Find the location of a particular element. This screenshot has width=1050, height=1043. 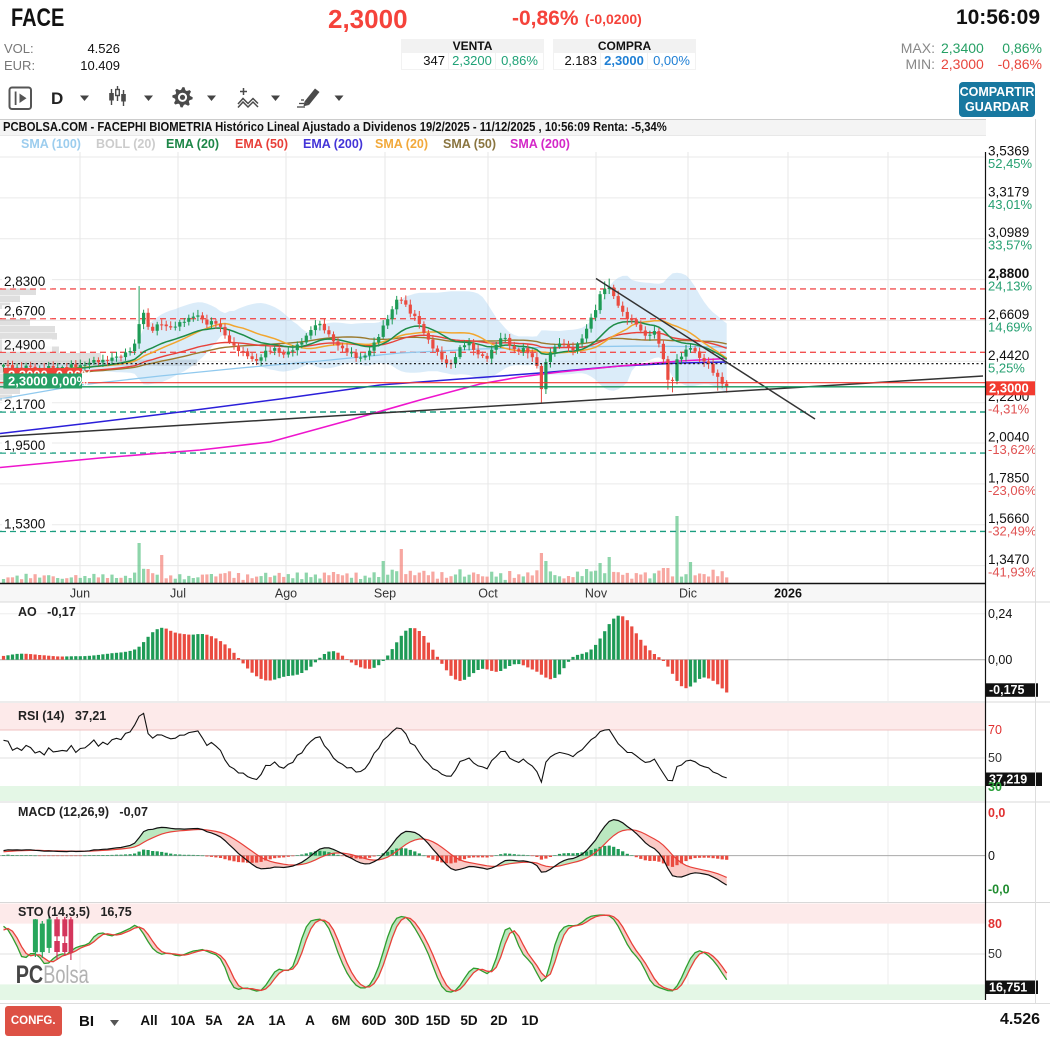

svg-text: -4,31% is located at coordinates (1009, 409).